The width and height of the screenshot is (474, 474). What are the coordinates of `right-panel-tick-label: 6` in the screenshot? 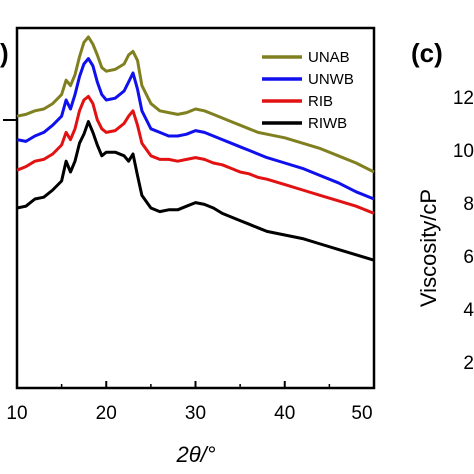 It's located at (468, 257).